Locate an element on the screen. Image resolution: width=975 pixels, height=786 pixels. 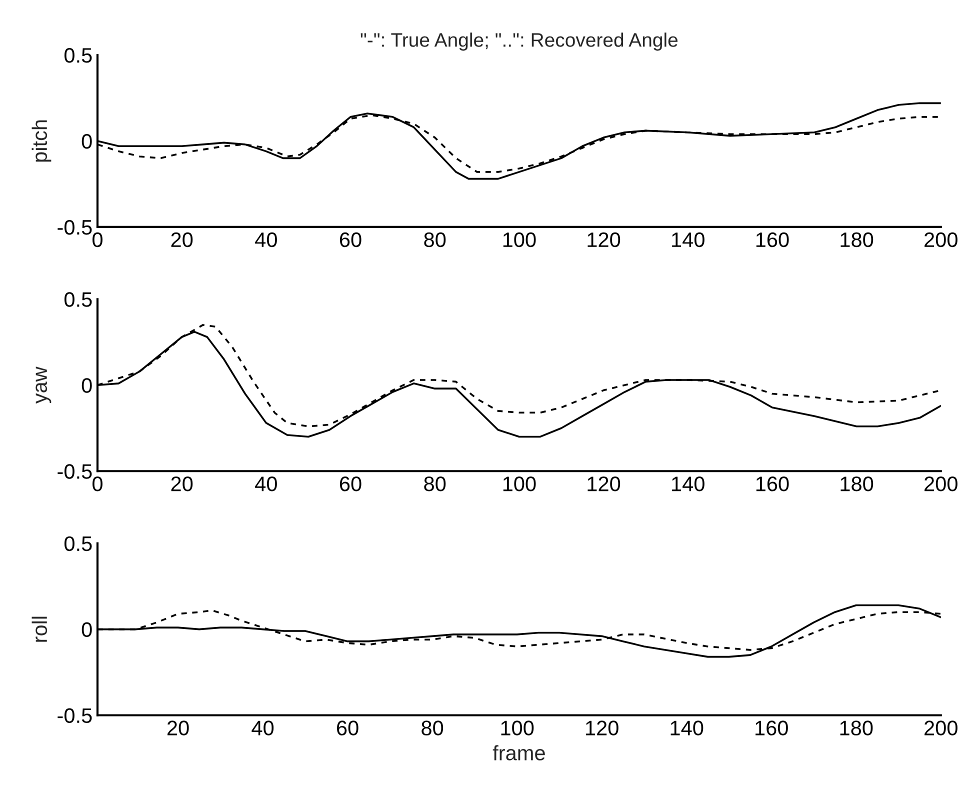
chart-title: "-": True Angle; "..": Recovered Angle is located at coordinates (519, 41).